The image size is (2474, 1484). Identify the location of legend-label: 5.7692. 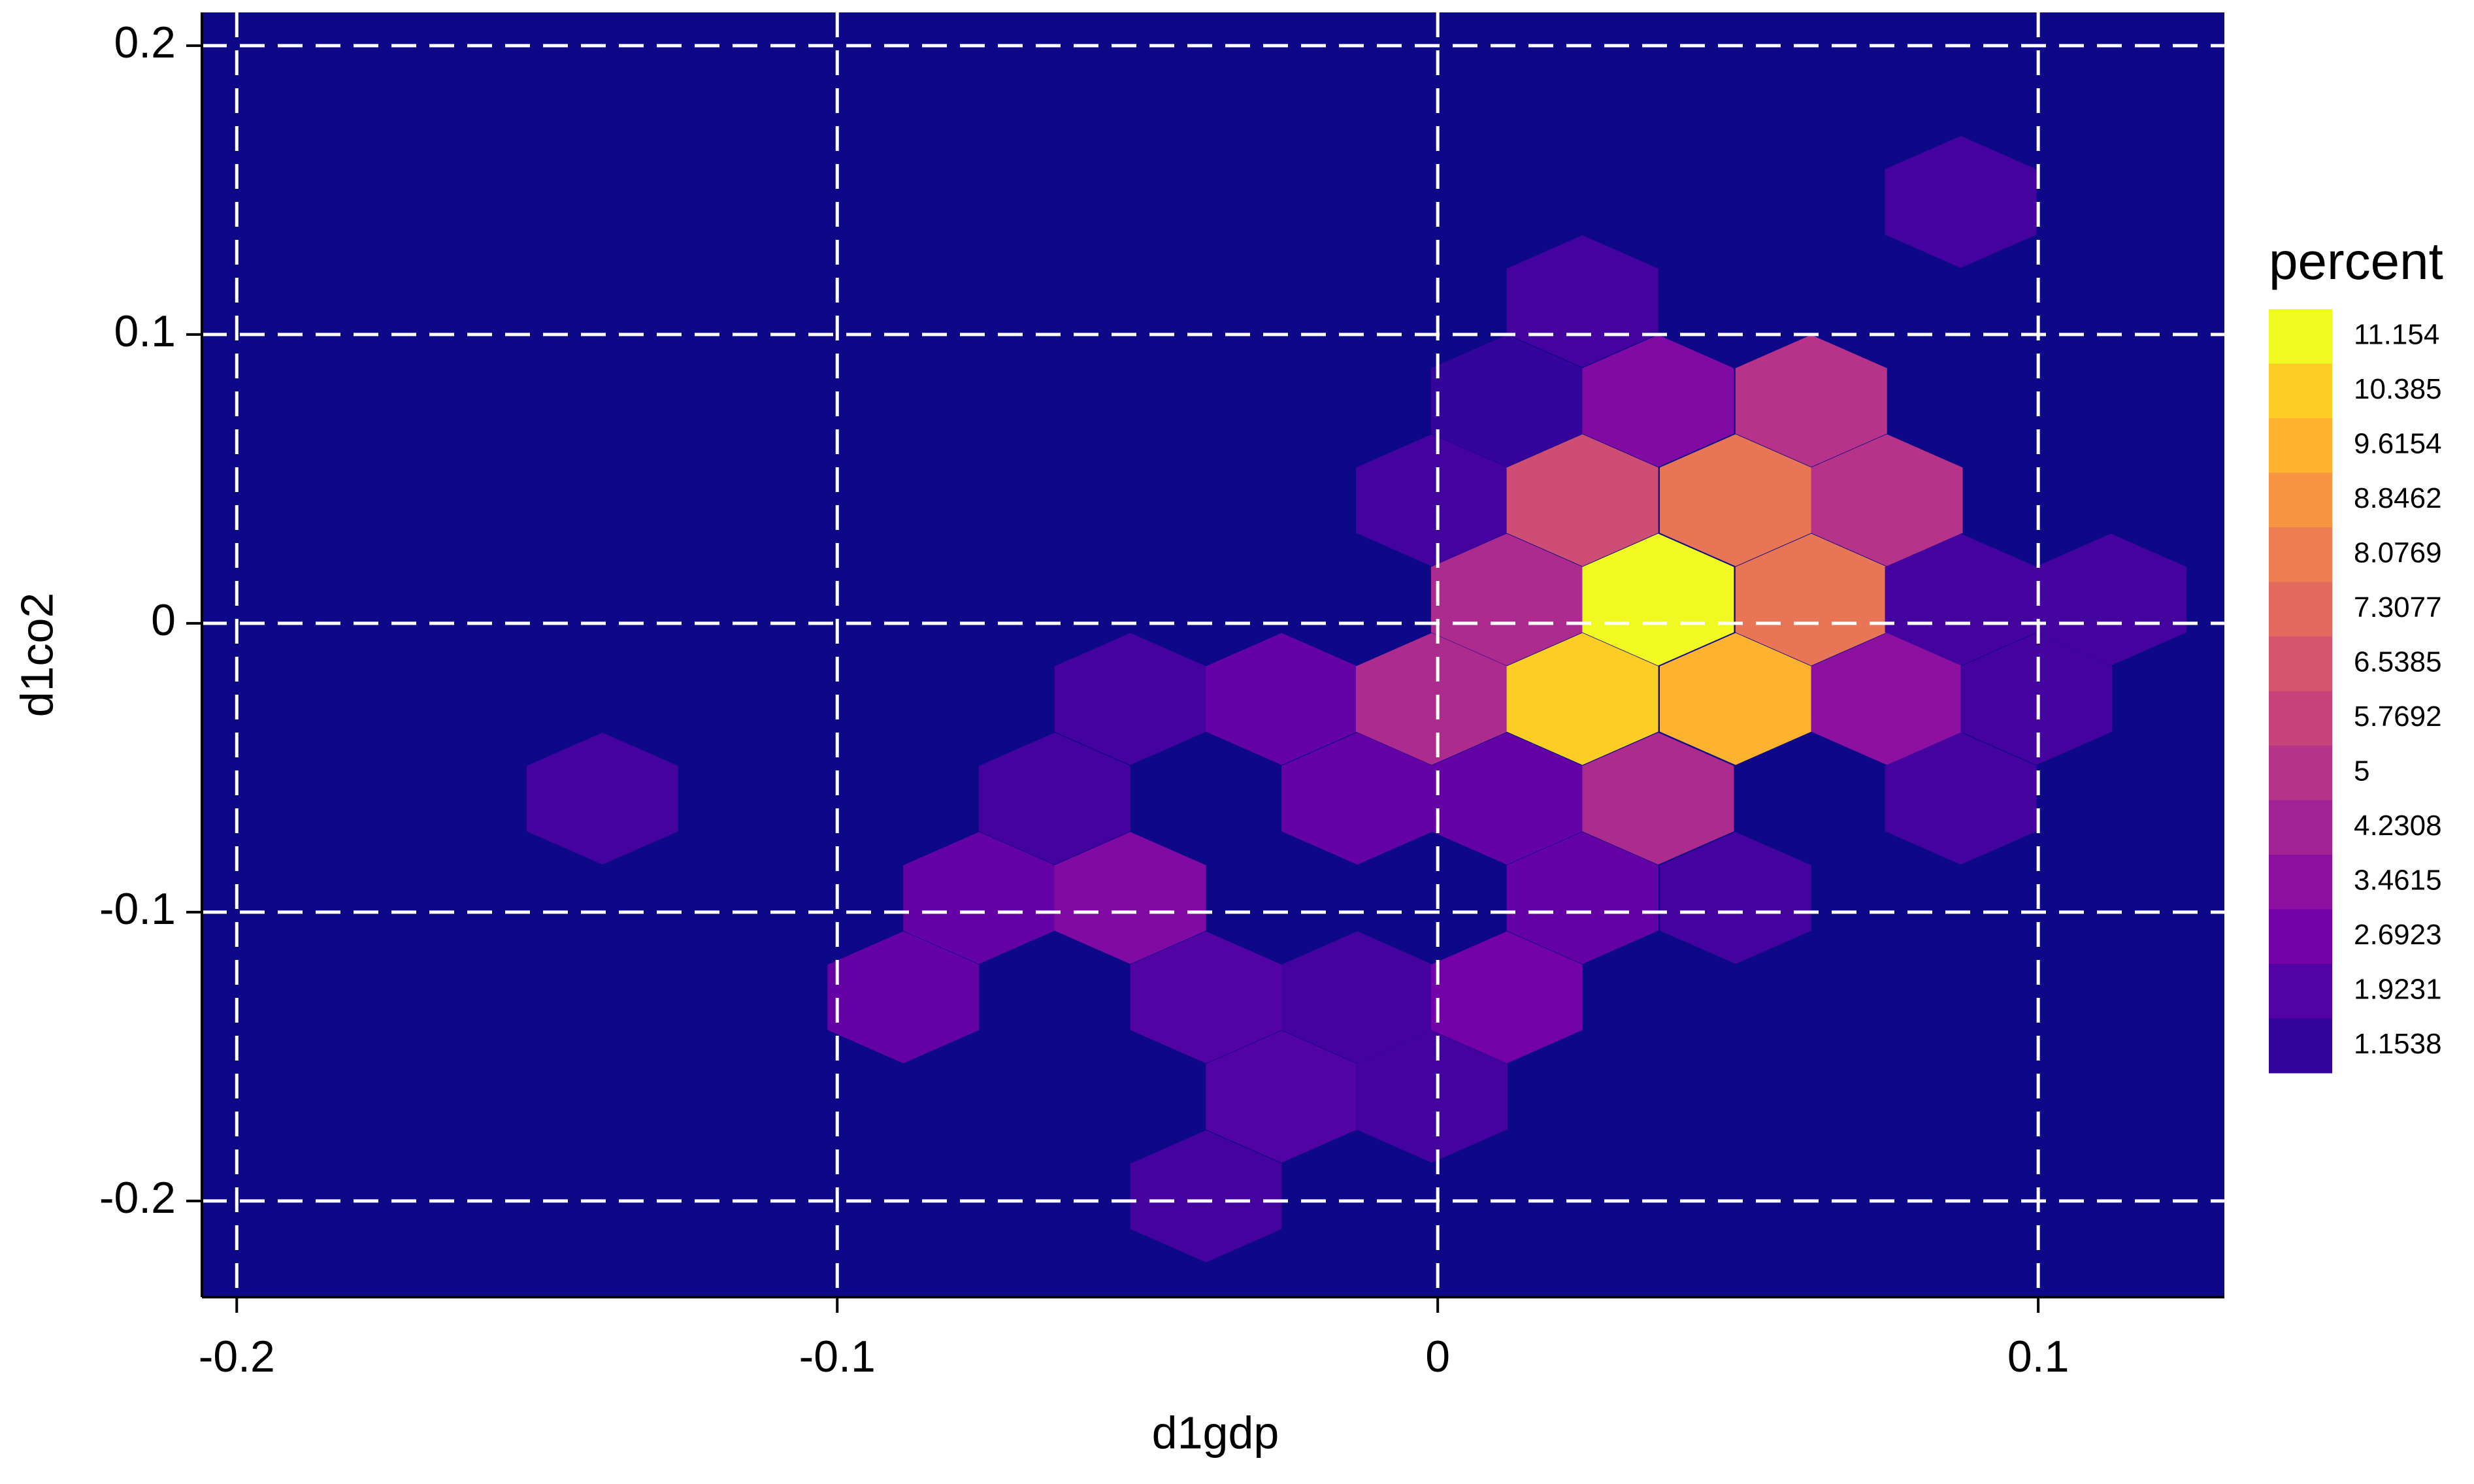
(2398, 717).